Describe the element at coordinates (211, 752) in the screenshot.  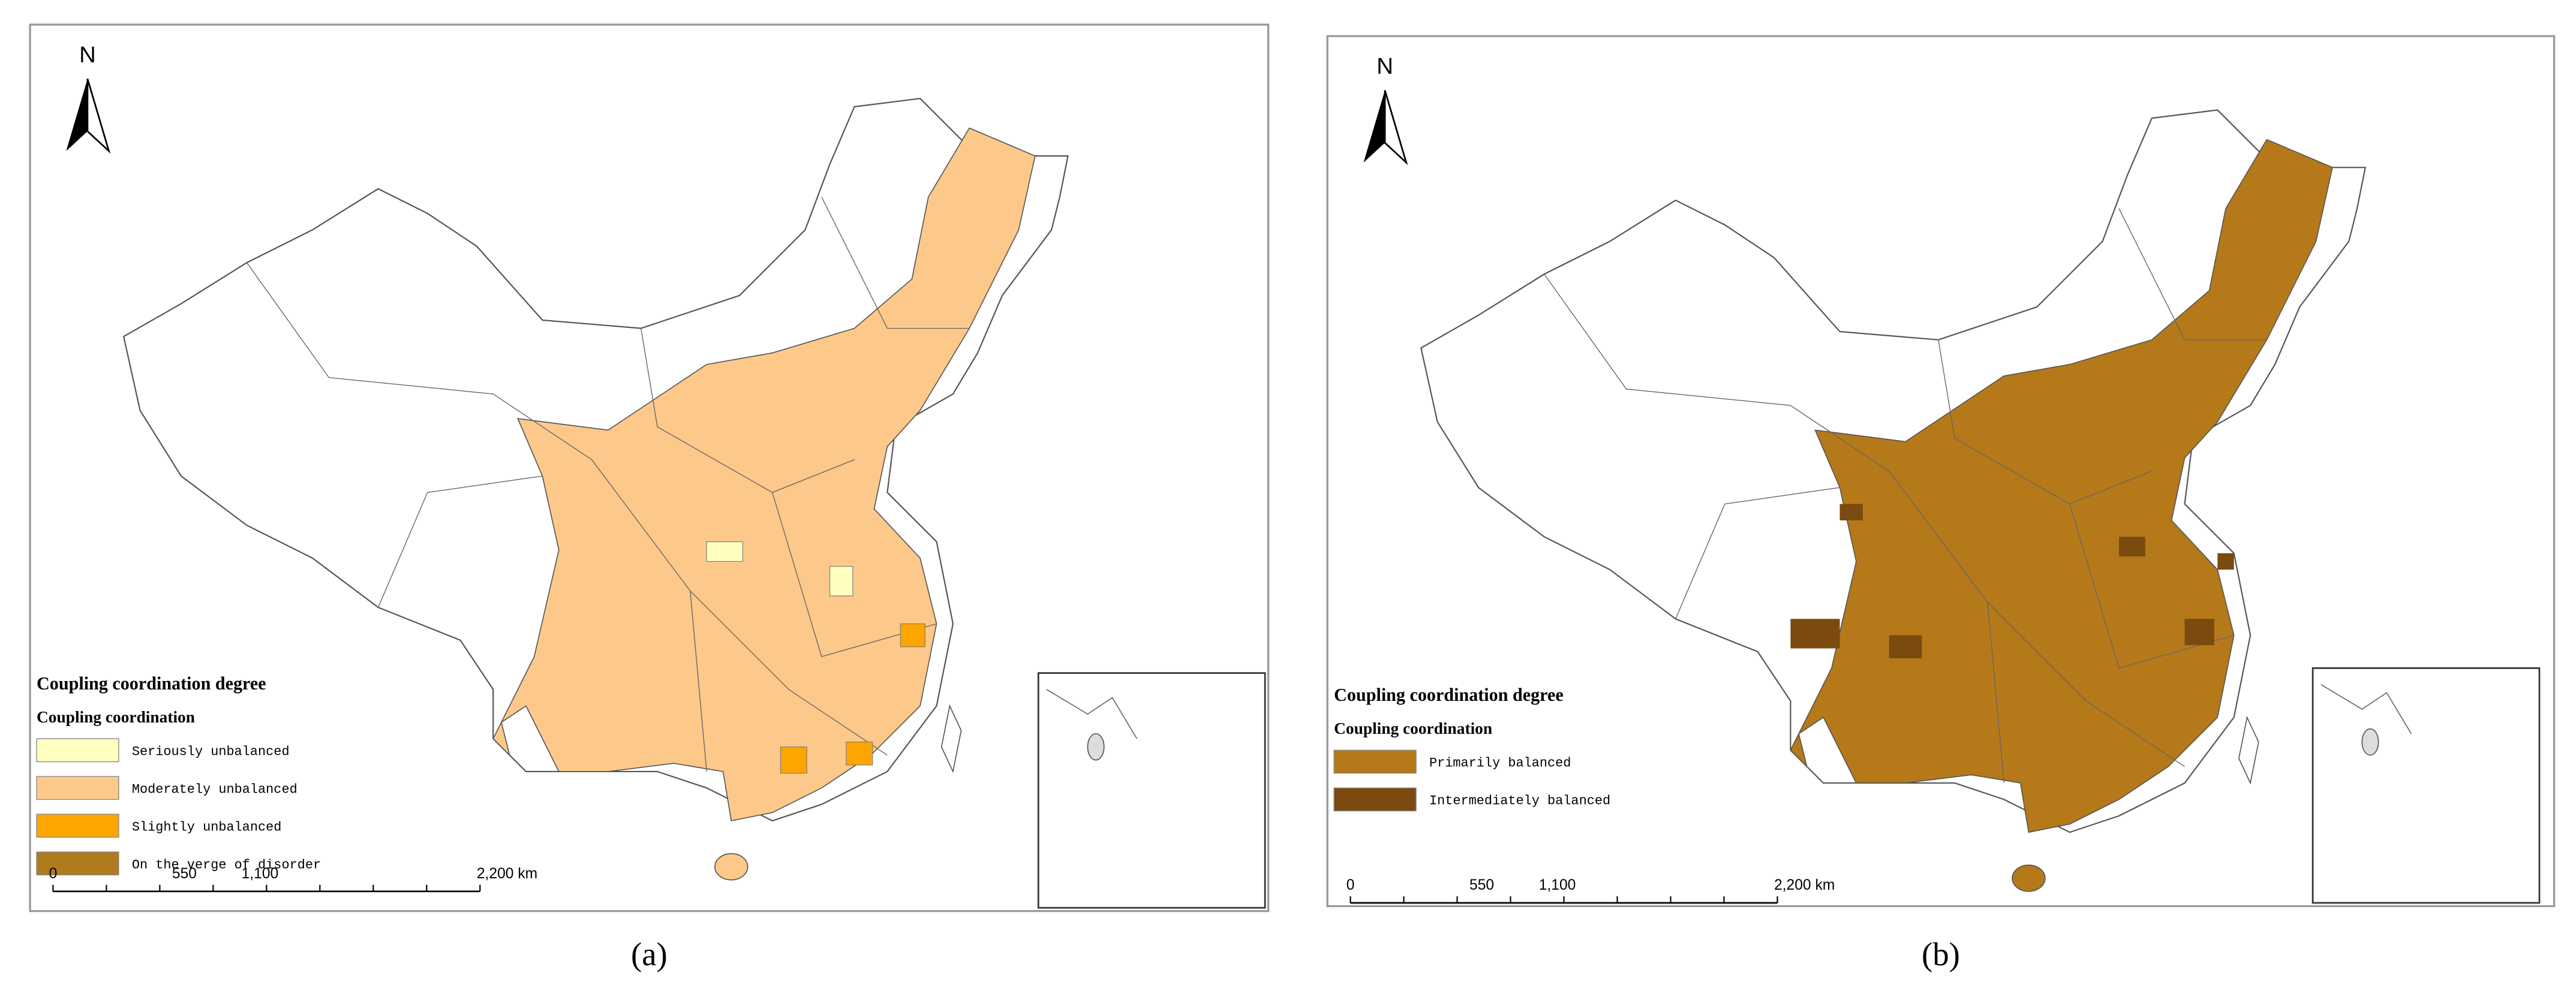
I see `legend-label: Seriously unbalanced` at that location.